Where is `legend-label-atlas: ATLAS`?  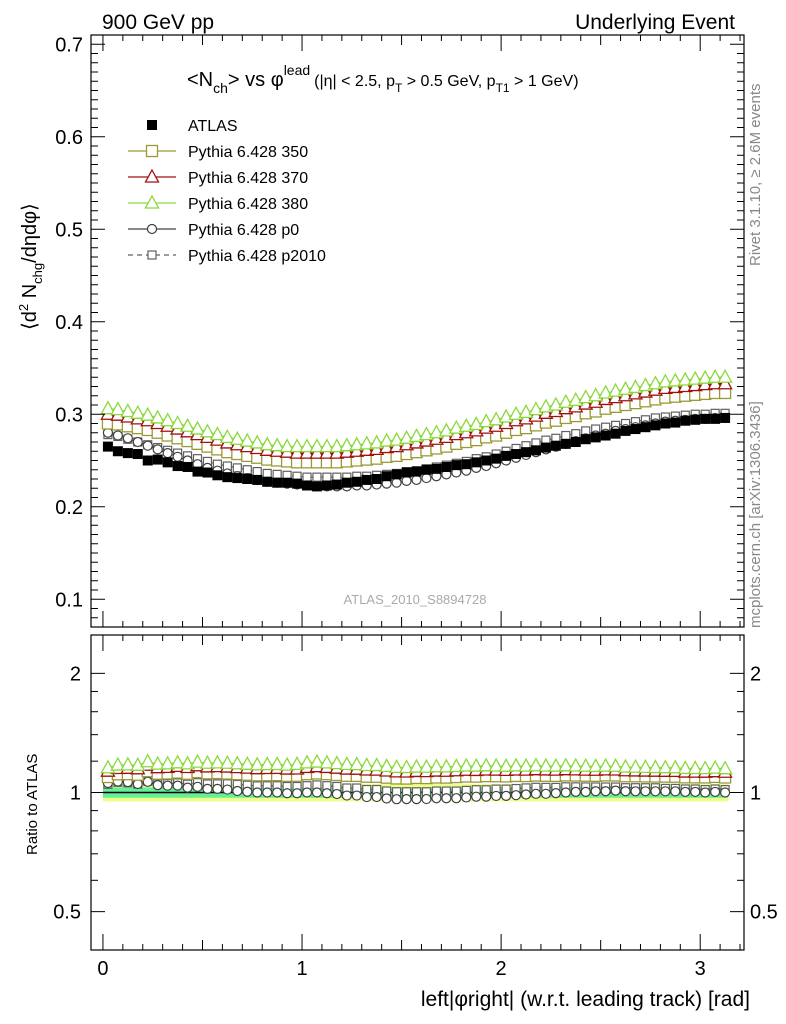 legend-label-atlas: ATLAS is located at coordinates (213, 126).